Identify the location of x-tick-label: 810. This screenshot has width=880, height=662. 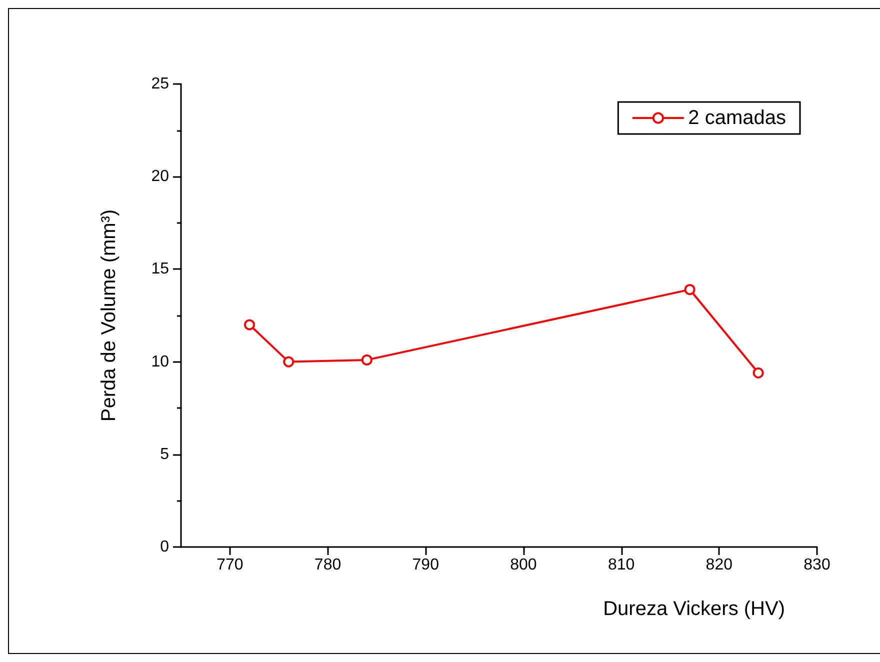
(621, 565).